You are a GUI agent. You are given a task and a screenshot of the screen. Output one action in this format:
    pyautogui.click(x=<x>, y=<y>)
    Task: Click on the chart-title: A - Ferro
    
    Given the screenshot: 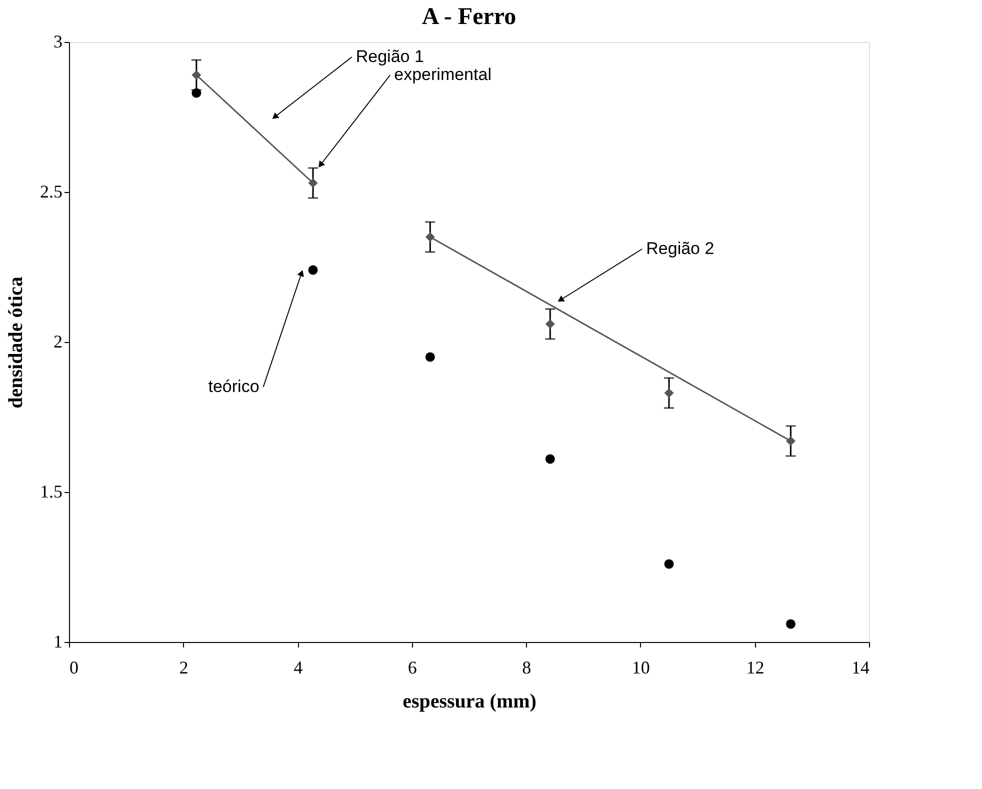 What is the action you would take?
    pyautogui.click(x=469, y=17)
    